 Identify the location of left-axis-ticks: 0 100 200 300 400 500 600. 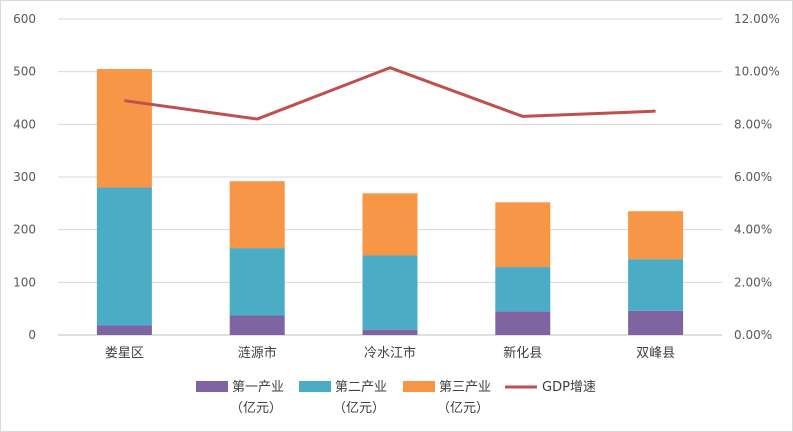
(24, 177).